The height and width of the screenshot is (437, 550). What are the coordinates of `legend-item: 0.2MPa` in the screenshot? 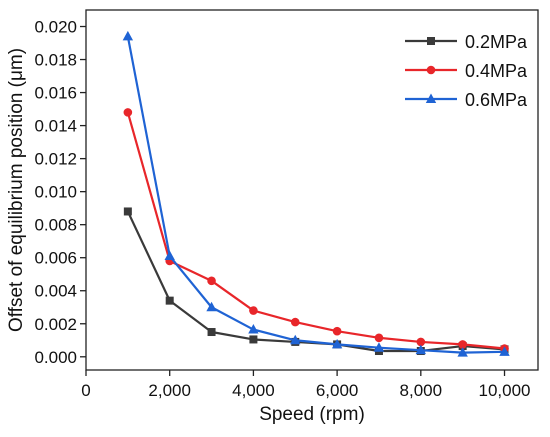 It's located at (466, 42).